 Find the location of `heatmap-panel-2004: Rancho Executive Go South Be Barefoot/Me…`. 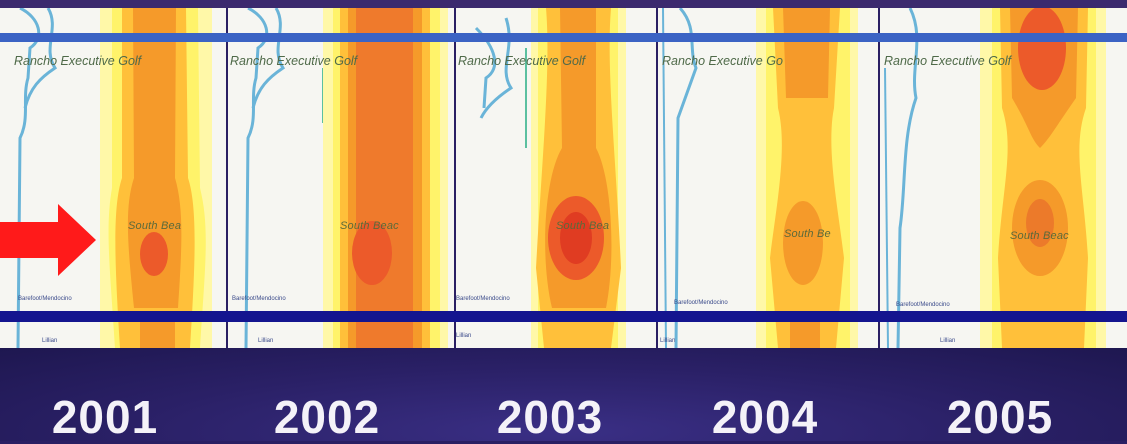

heatmap-panel-2004: Rancho Executive Go South Be Barefoot/Me… is located at coordinates (768, 178).